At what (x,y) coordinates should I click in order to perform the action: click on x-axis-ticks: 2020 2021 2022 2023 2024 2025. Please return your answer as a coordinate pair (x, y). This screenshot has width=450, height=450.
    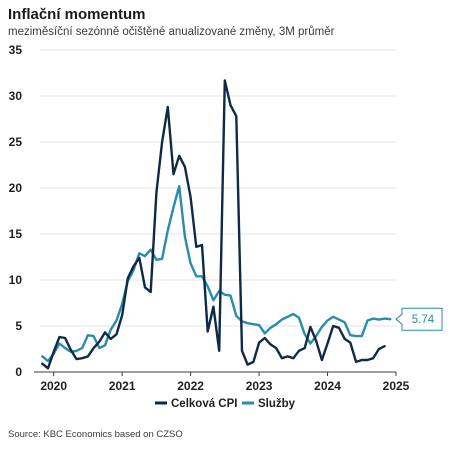
    Looking at the image, I should click on (225, 382).